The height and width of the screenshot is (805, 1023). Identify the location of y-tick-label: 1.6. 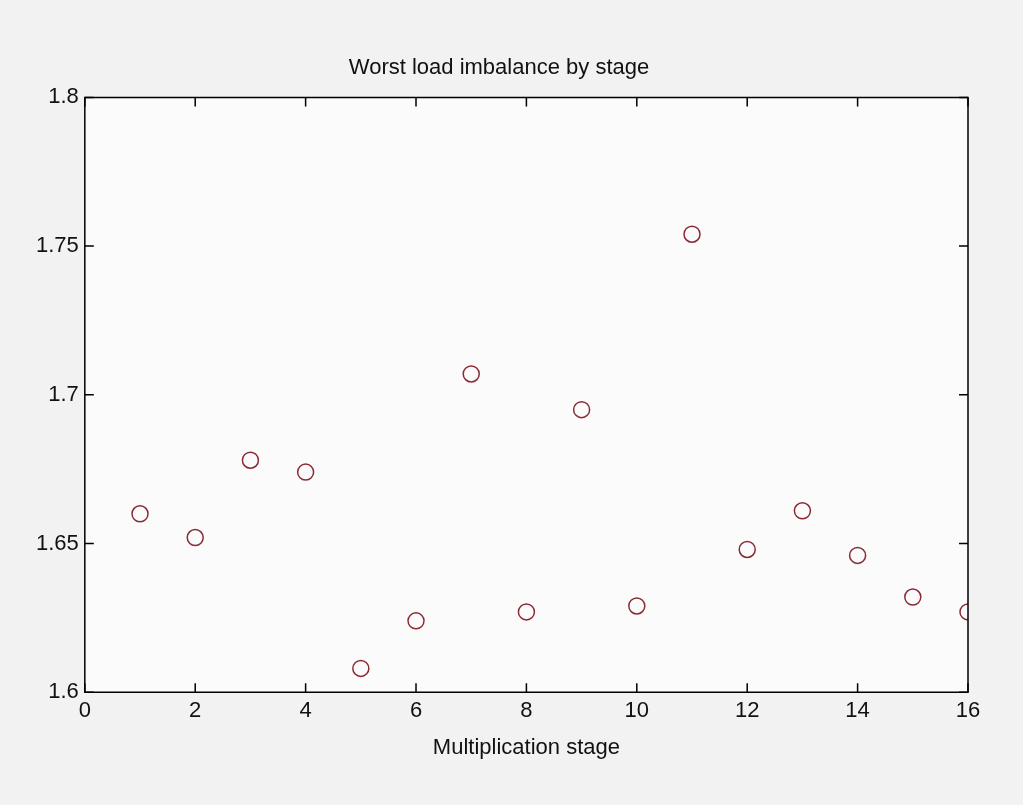
(63, 691).